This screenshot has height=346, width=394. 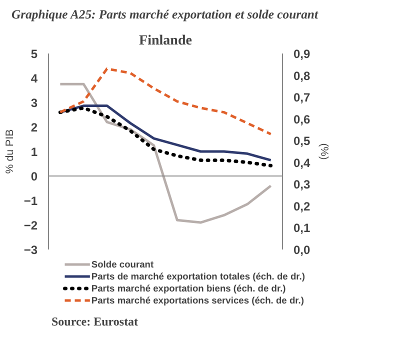 What do you see at coordinates (302, 54) in the screenshot?
I see `y2-tick-label: 0,9` at bounding box center [302, 54].